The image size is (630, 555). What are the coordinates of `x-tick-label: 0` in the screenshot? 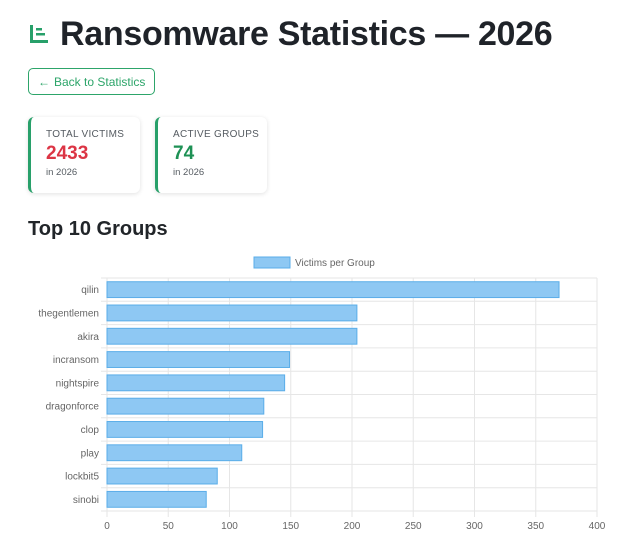 It's located at (107, 526).